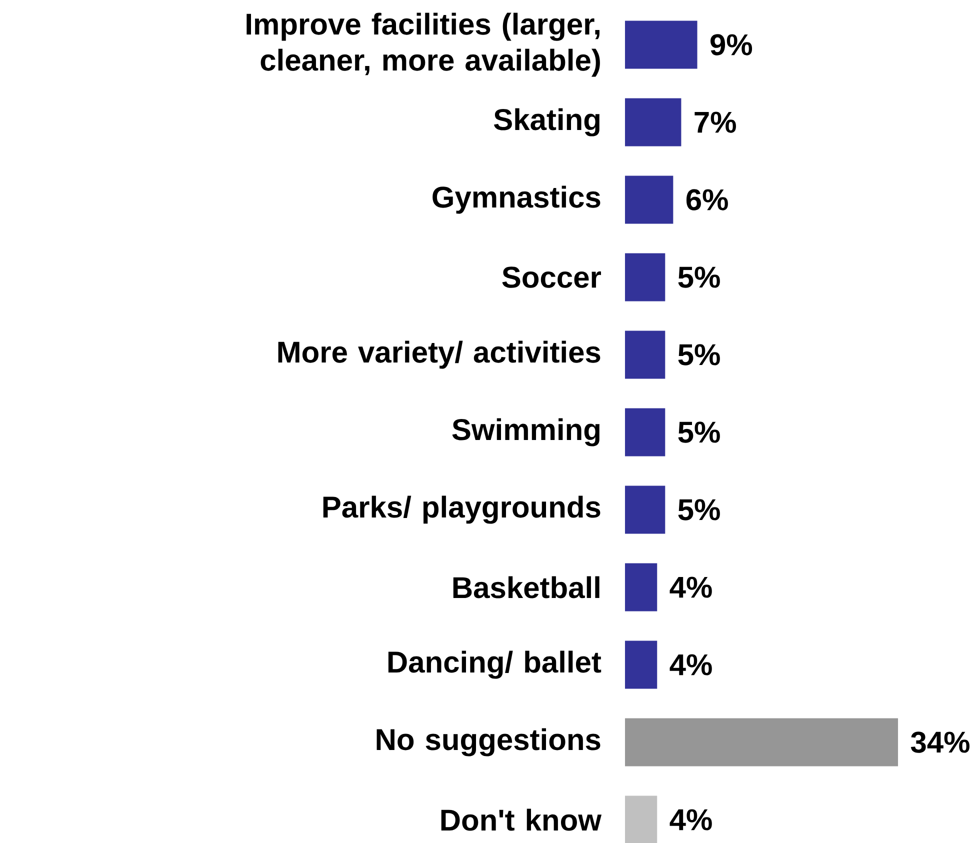  What do you see at coordinates (731, 45) in the screenshot?
I see `data-label: 9%` at bounding box center [731, 45].